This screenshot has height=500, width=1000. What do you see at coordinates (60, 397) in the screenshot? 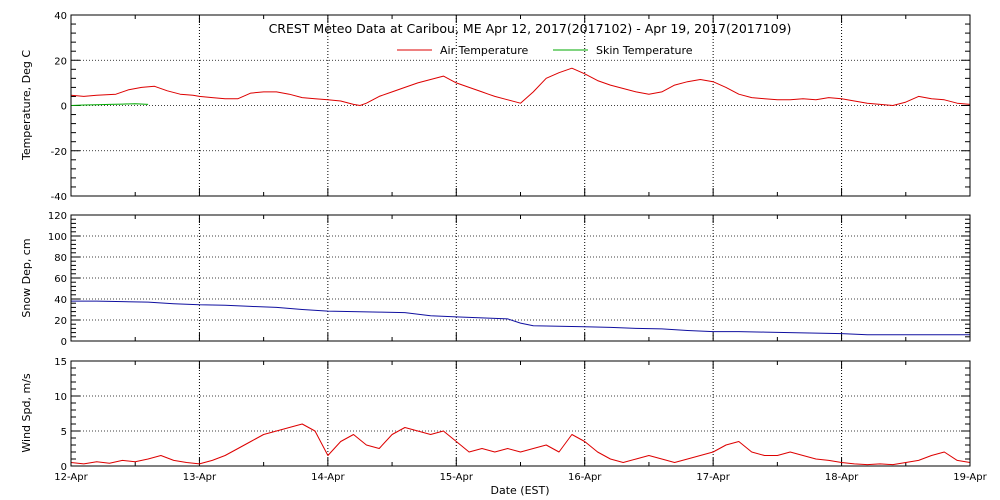
I see `y-tick-label: 10` at bounding box center [60, 397].